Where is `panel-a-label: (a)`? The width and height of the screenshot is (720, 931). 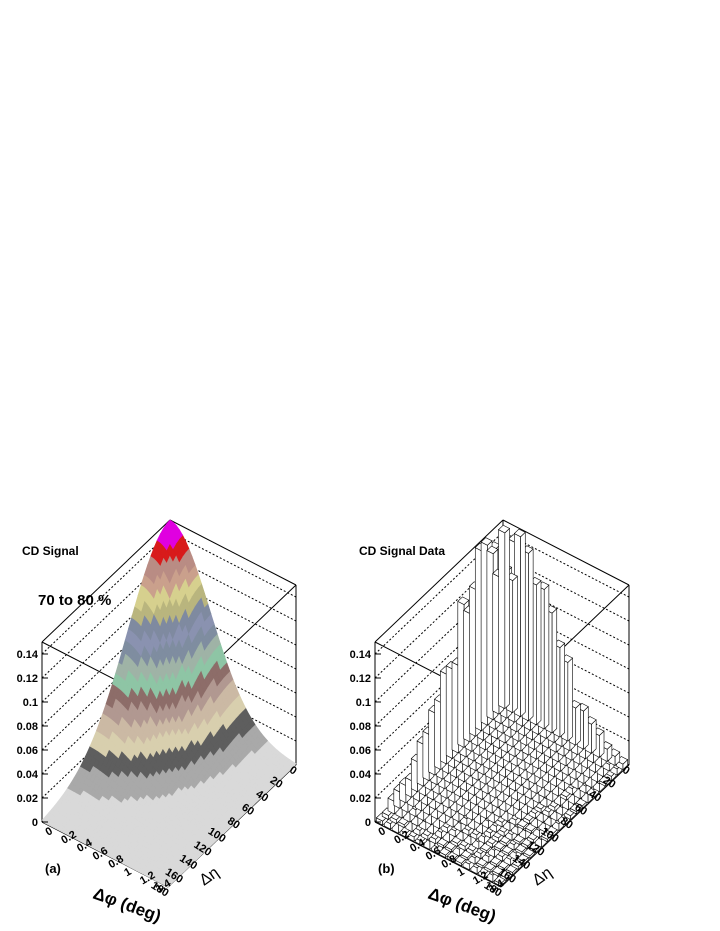
panel-a-label: (a) is located at coordinates (53, 868).